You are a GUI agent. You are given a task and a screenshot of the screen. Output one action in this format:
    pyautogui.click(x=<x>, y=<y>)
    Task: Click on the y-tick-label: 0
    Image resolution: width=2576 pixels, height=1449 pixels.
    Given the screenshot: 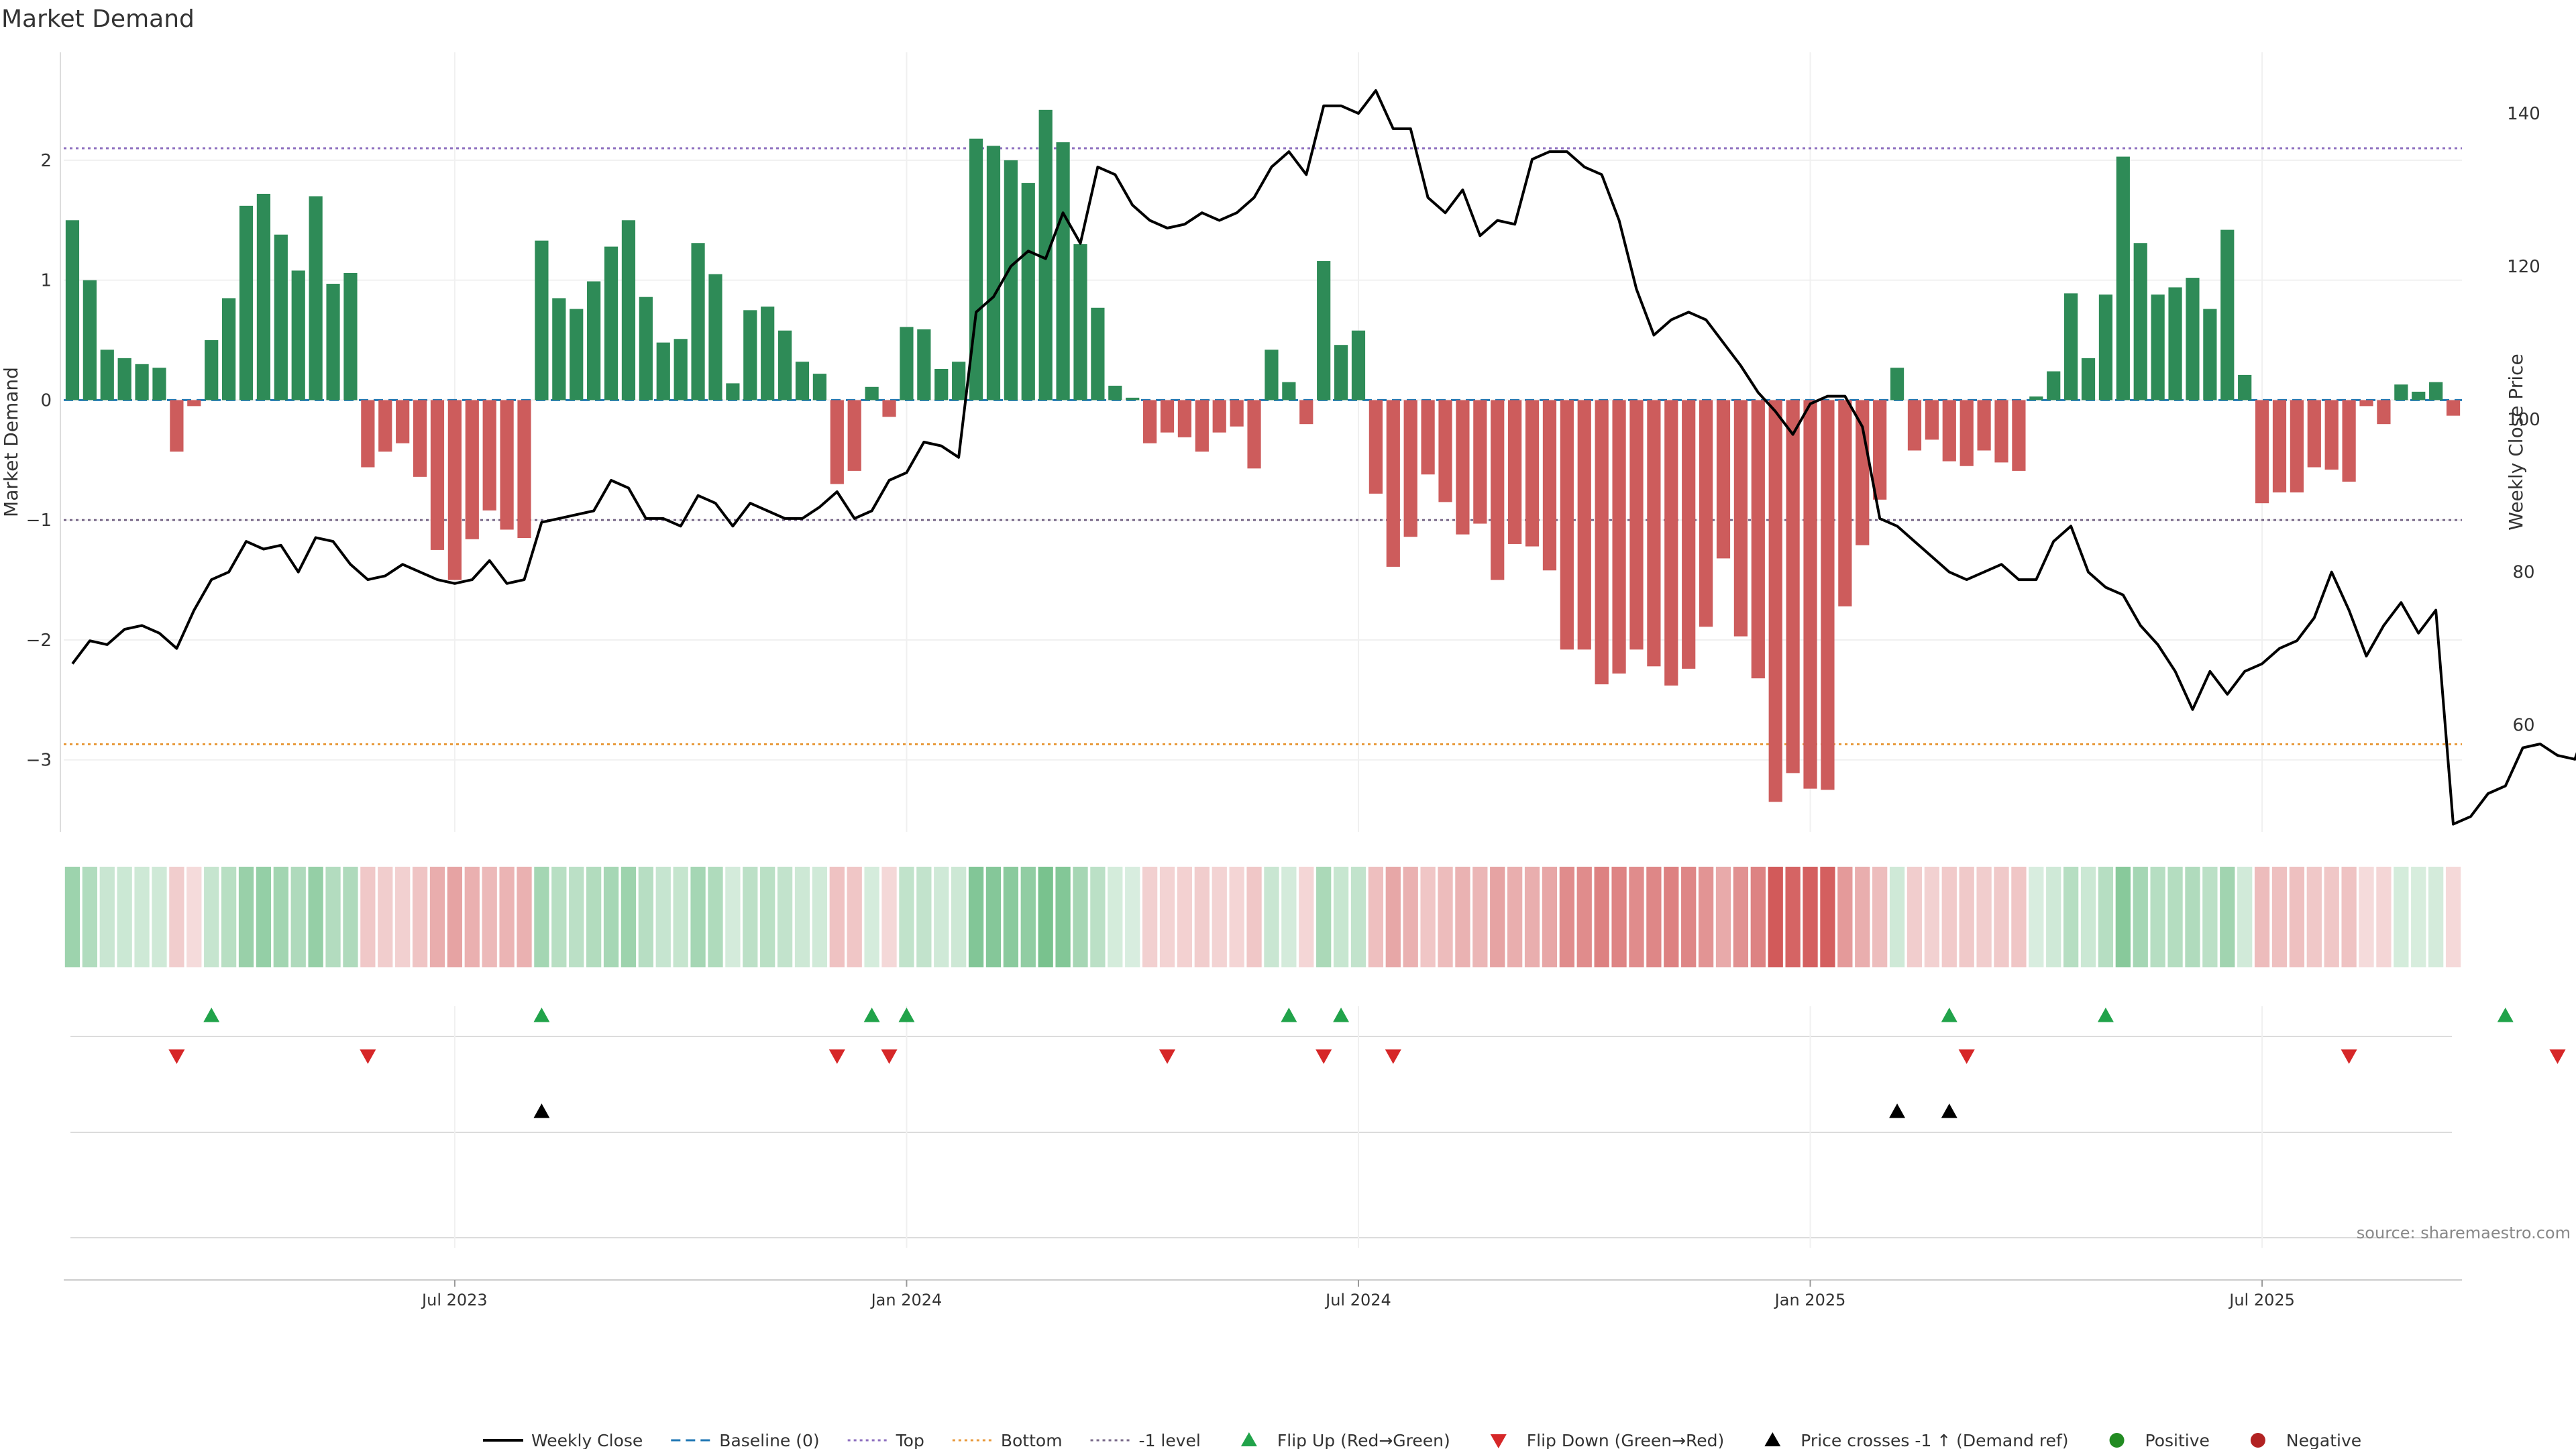 What is the action you would take?
    pyautogui.click(x=46, y=400)
    